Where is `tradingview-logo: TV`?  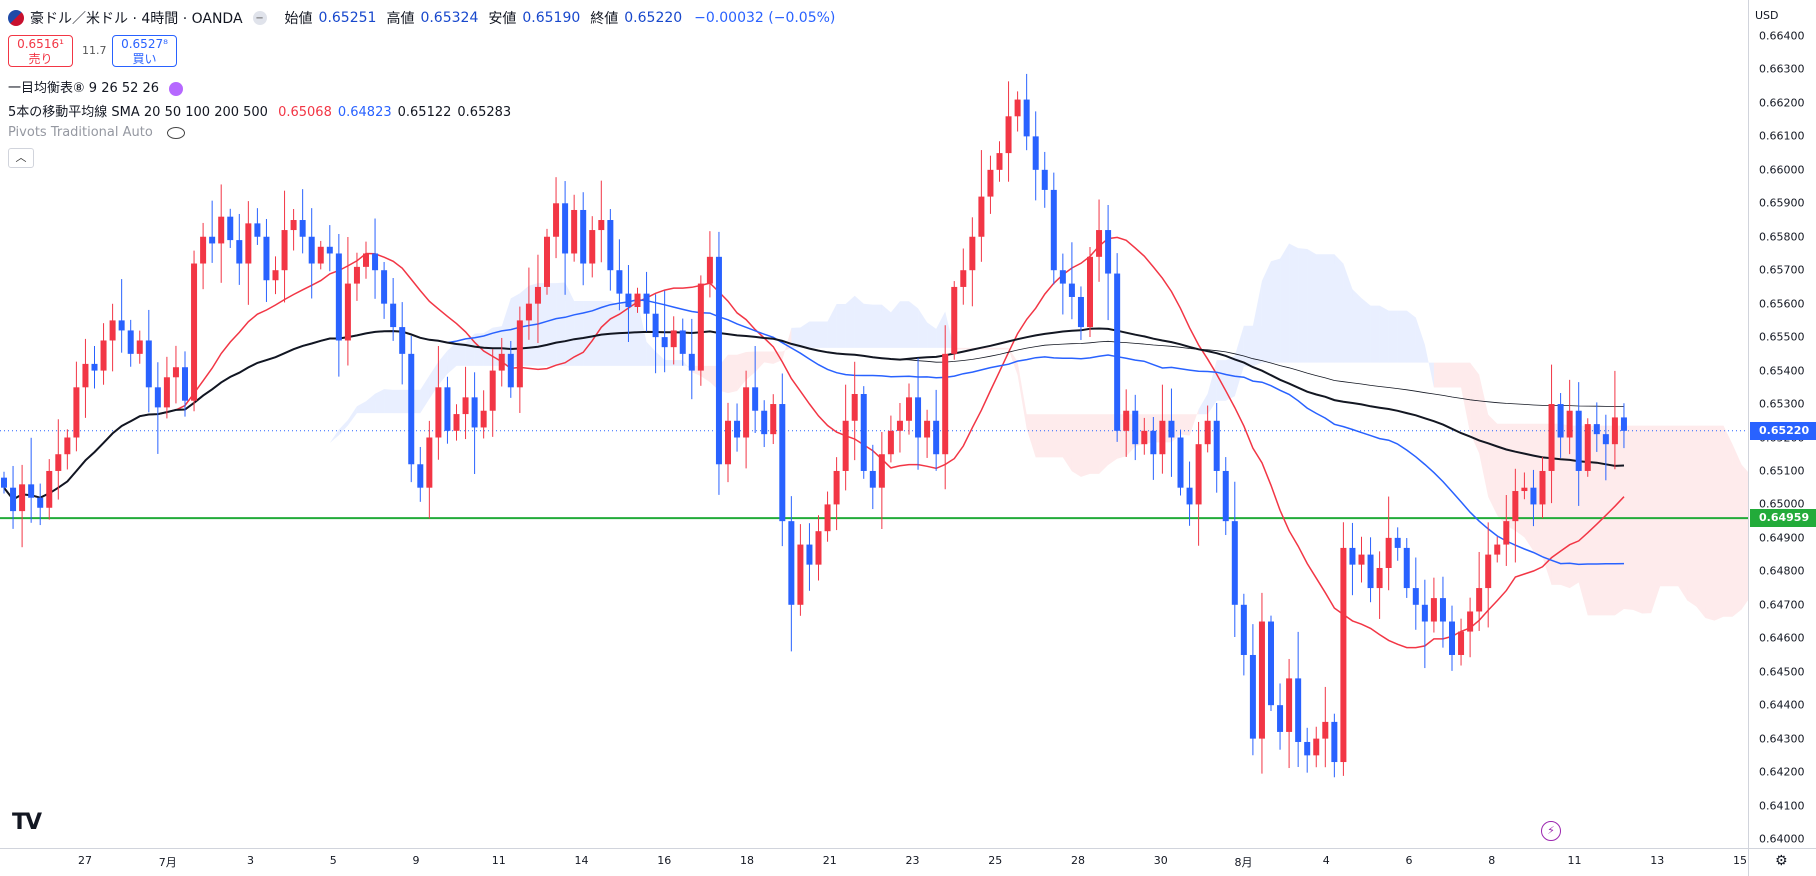 tradingview-logo: TV is located at coordinates (27, 822).